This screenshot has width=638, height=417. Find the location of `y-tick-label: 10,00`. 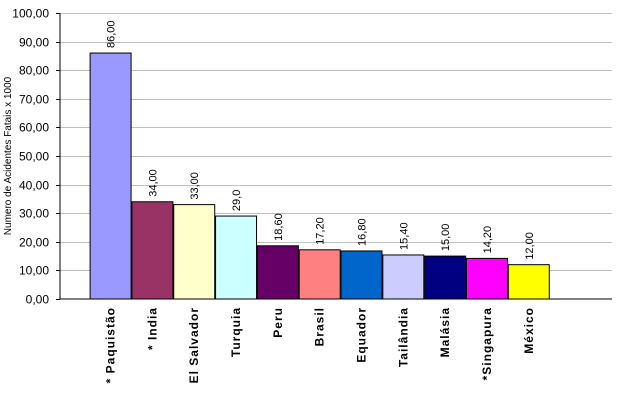

y-tick-label: 10,00 is located at coordinates (34, 271).